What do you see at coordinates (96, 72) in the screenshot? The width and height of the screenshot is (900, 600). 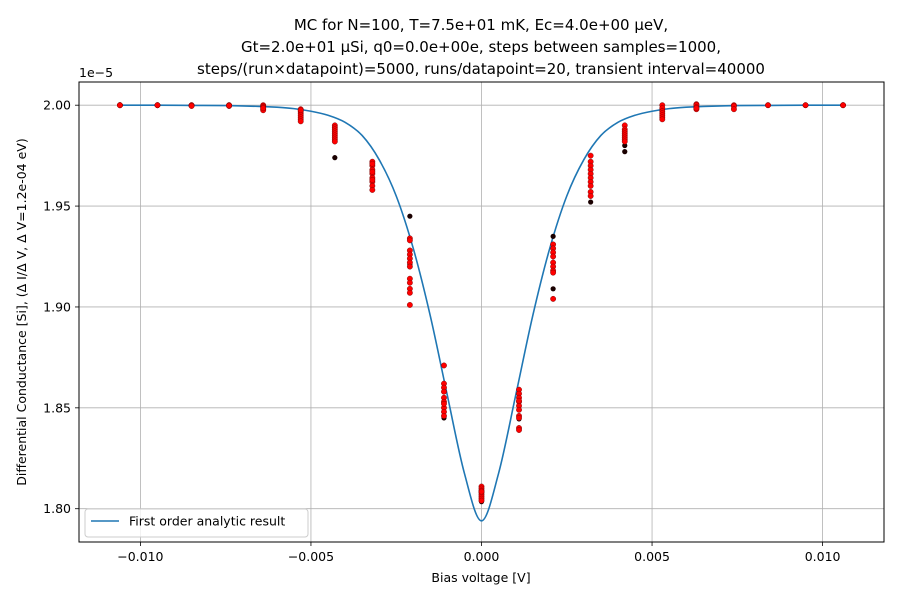 I see `y-offset-label: 1e−5` at bounding box center [96, 72].